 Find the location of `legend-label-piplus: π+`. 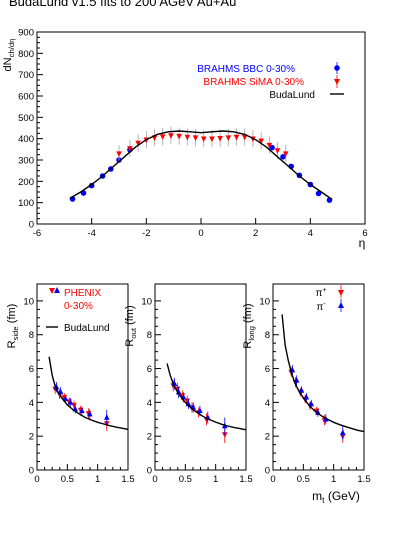

legend-label-piplus: π+ is located at coordinates (321, 293).